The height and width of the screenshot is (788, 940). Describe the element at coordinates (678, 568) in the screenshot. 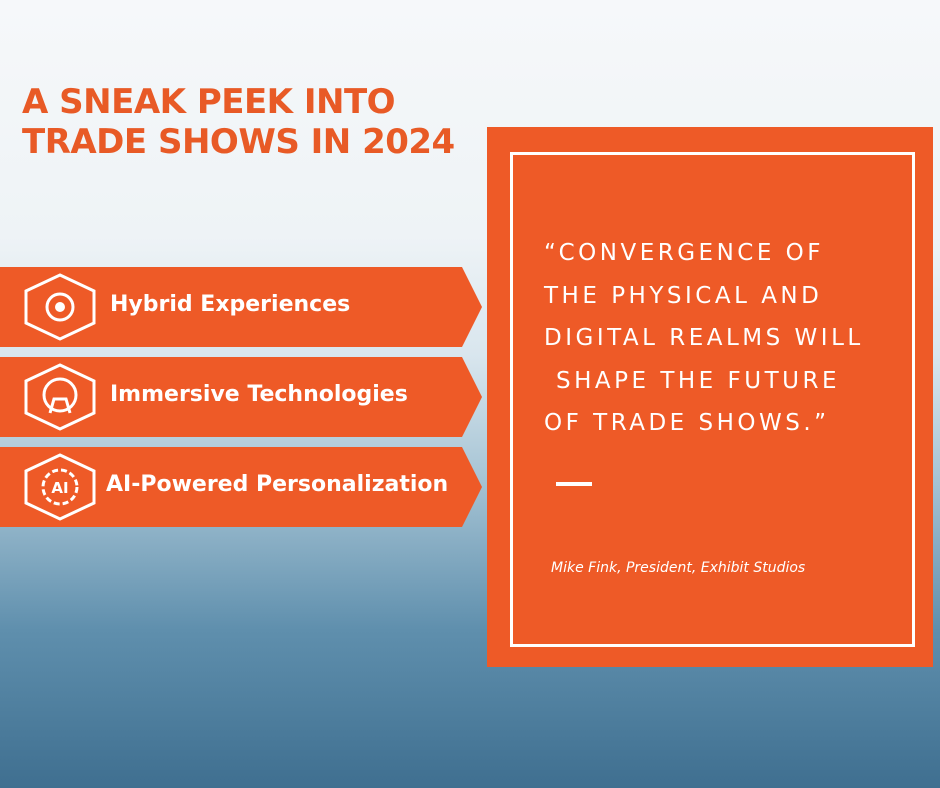

I see `attribution: Mike Fink, President, Exhibit Studios` at that location.